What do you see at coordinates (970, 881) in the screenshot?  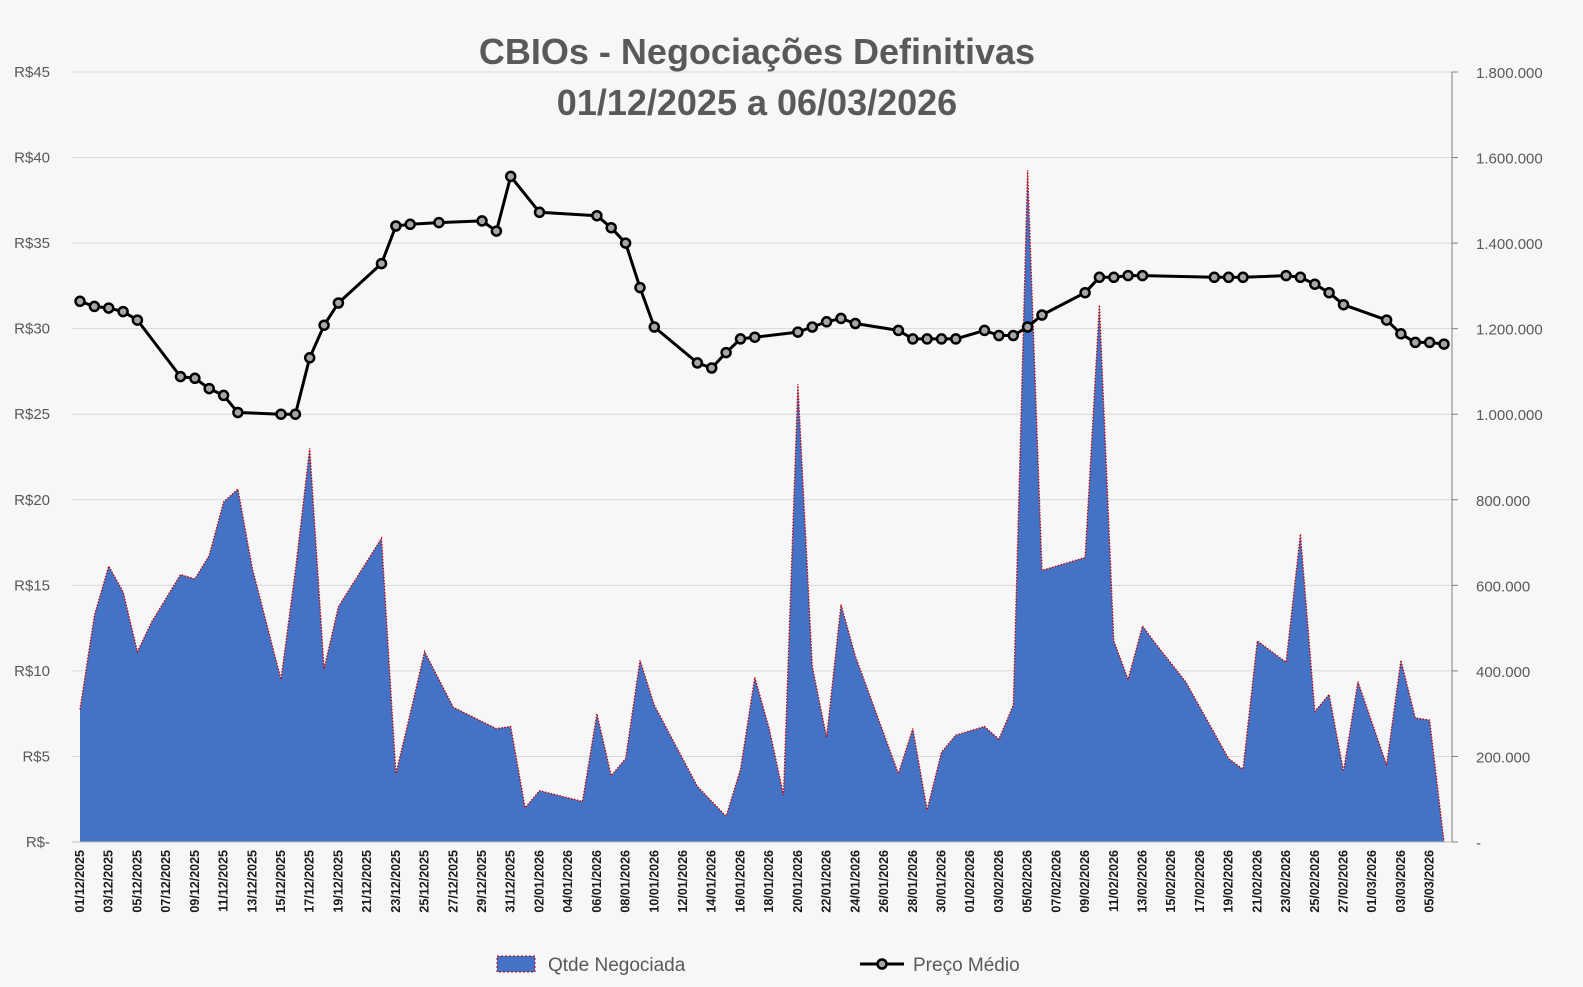 I see `x-tick-label: 01/02/2026` at bounding box center [970, 881].